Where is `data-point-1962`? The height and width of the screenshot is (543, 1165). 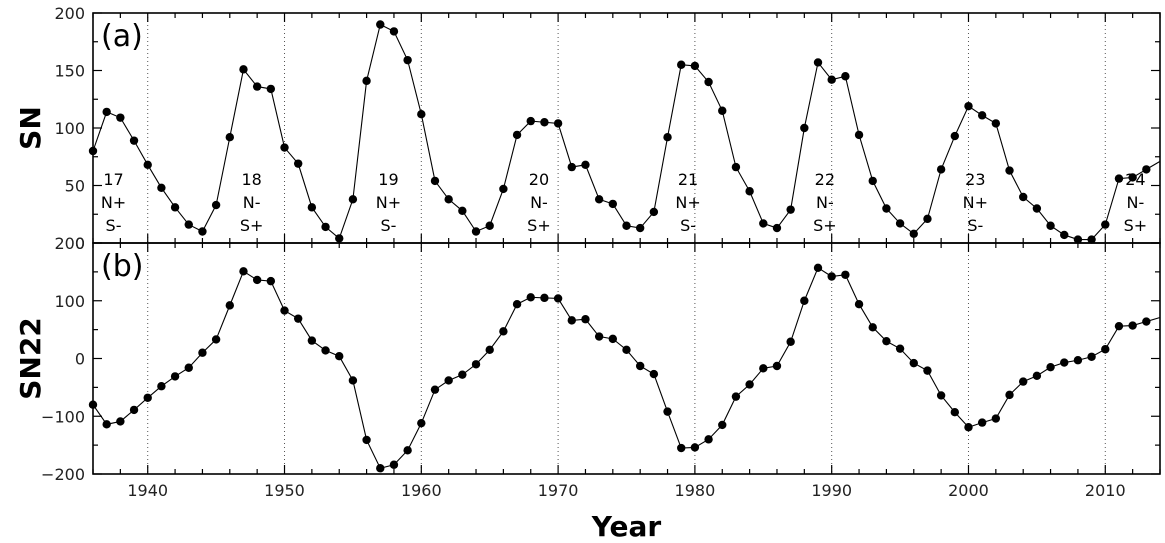 data-point-1962 is located at coordinates (448, 380).